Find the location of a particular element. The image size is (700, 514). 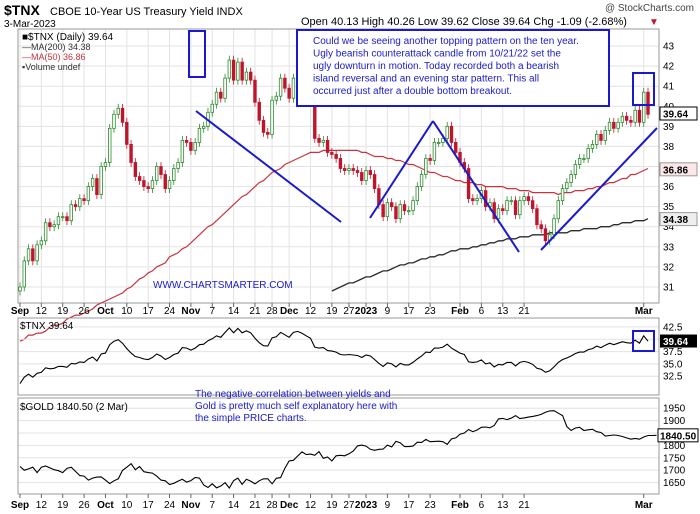

x-tick-label: 26 is located at coordinates (85, 505).